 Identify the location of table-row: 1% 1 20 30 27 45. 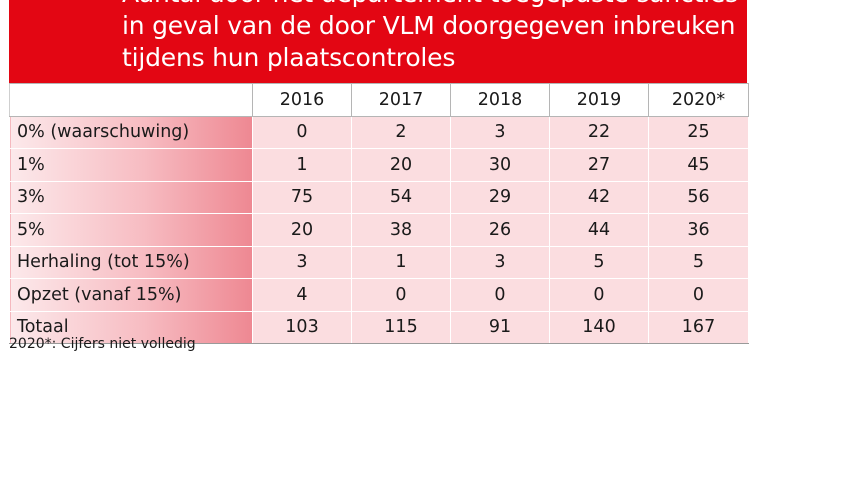
(379, 165).